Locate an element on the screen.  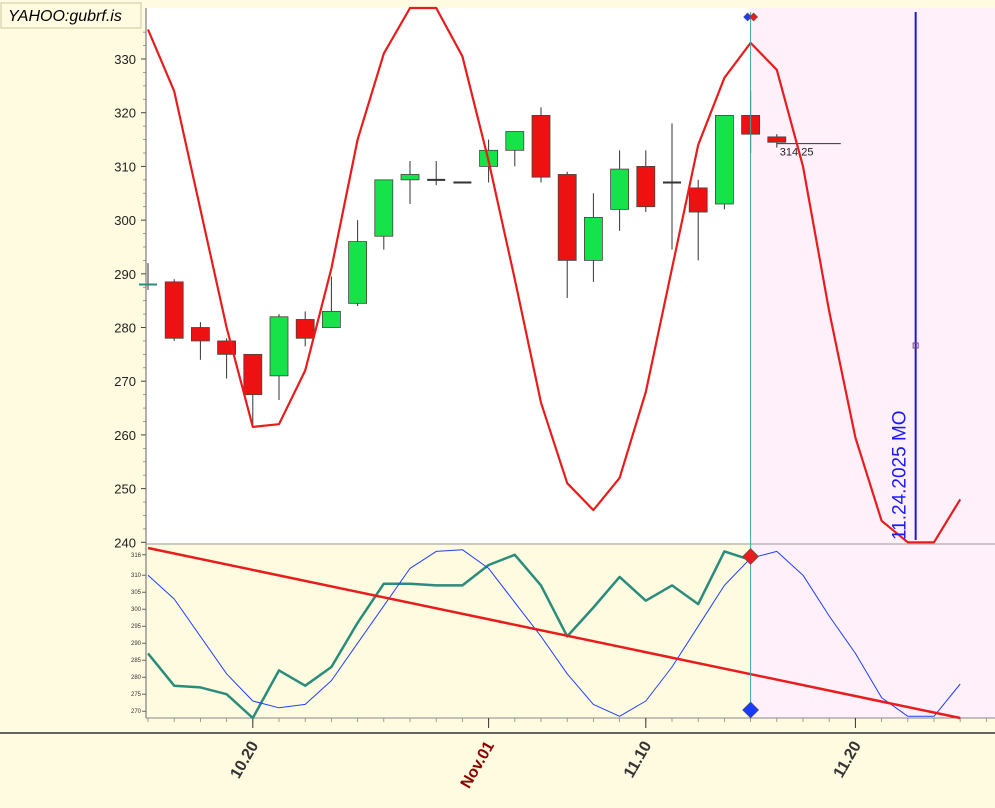
osc-tick-label: 270 is located at coordinates (136, 712).